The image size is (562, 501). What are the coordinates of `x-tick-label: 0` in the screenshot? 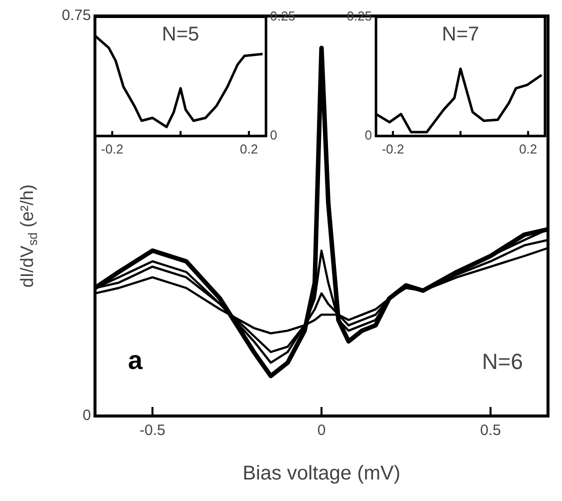 It's located at (321, 431).